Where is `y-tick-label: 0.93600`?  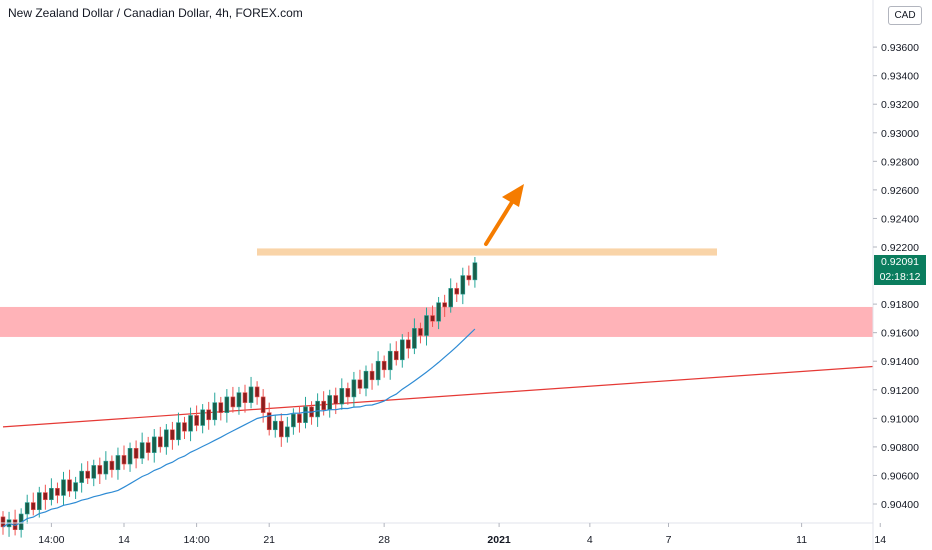 y-tick-label: 0.93600 is located at coordinates (900, 48).